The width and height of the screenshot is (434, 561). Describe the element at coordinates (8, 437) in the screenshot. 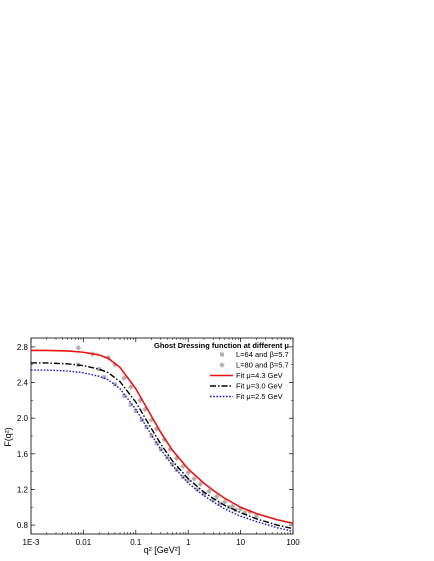

I see `y-axis-label: F(q²)` at that location.